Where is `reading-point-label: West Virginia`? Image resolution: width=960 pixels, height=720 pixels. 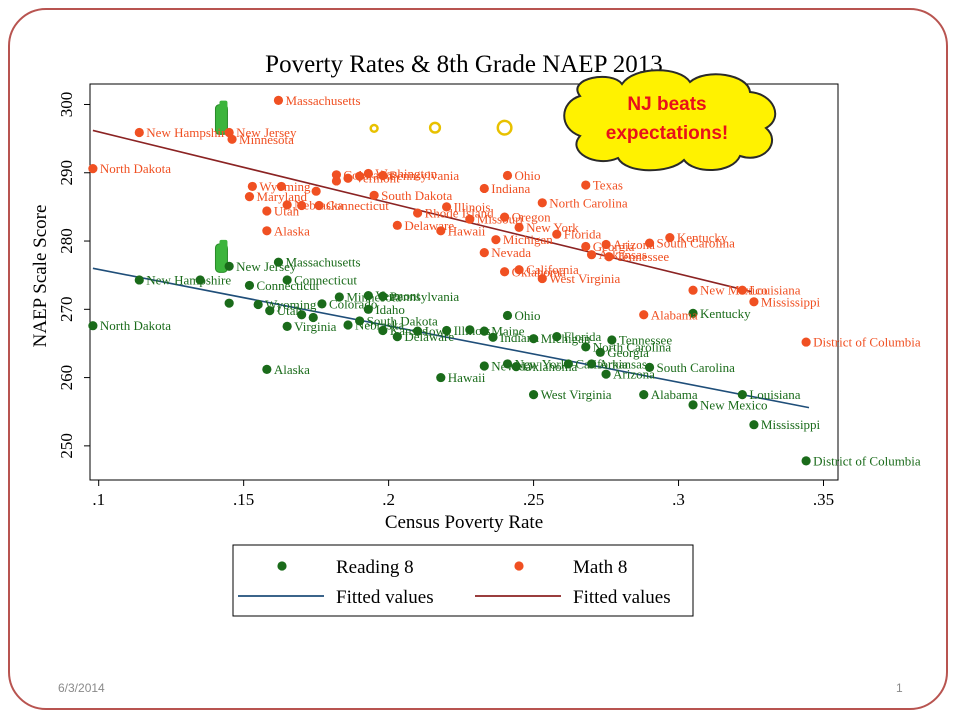
reading-point-label: West Virginia is located at coordinates (576, 394).